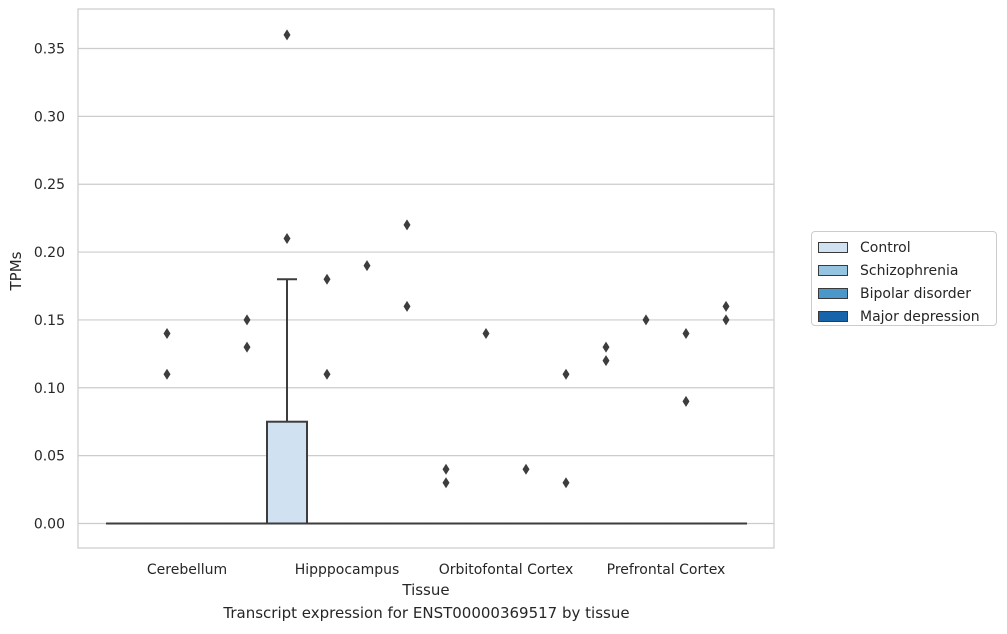 Image resolution: width=1007 pixels, height=634 pixels. I want to click on legend-swatch-control, so click(833, 247).